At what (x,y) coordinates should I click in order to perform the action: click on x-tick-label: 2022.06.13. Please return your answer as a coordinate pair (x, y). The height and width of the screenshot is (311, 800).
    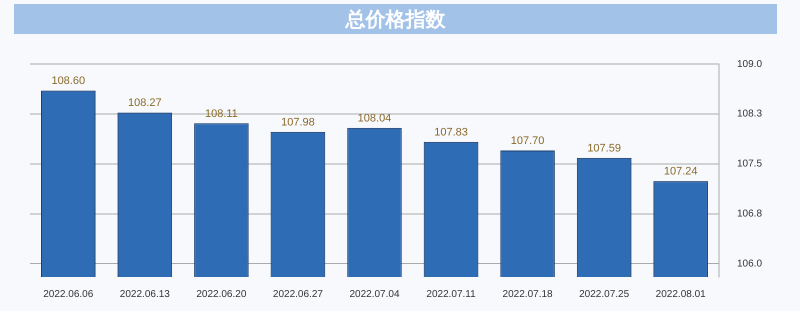
    Looking at the image, I should click on (145, 294).